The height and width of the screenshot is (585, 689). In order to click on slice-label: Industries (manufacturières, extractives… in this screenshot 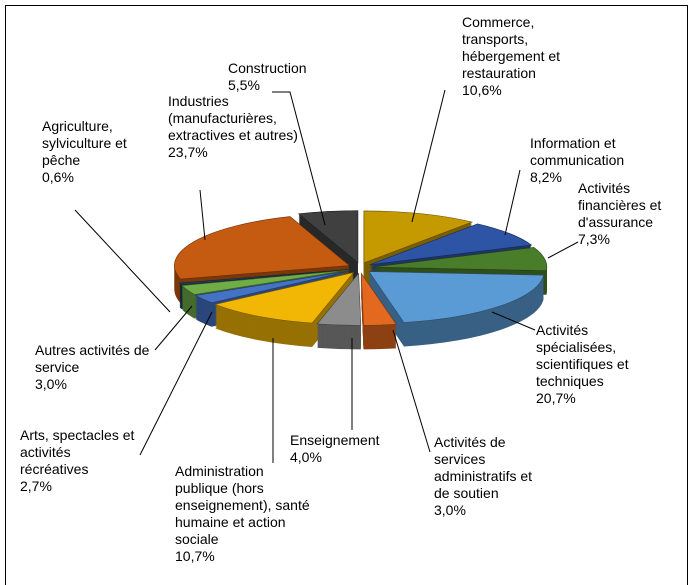, I will do `click(233, 126)`.